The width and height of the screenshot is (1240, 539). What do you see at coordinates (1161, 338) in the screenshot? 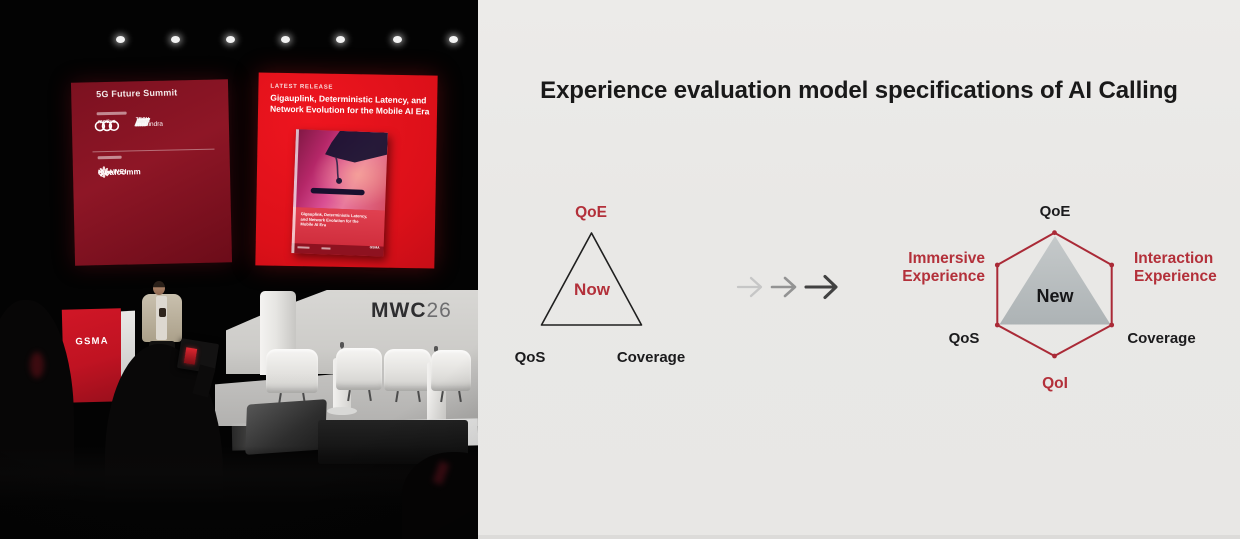
I see `hexagon-label-coverage: Coverage` at bounding box center [1161, 338].